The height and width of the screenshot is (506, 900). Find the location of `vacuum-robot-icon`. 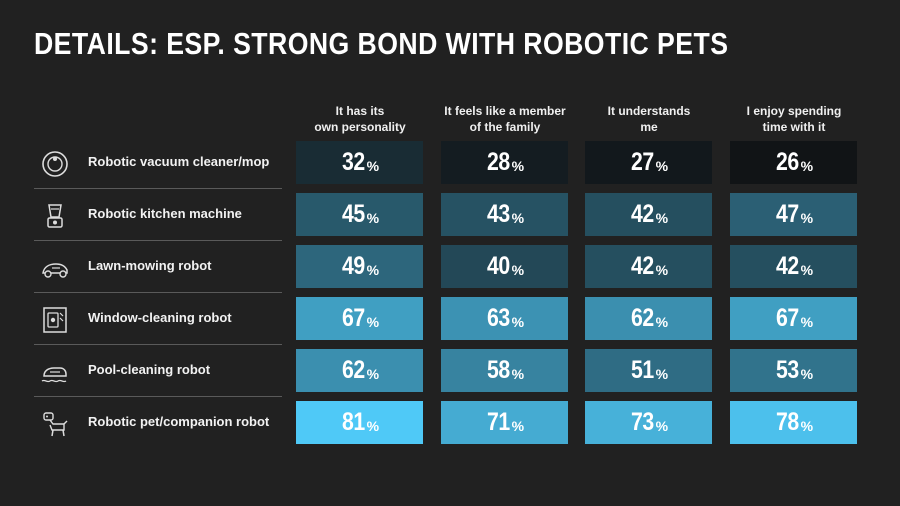

vacuum-robot-icon is located at coordinates (55, 164).